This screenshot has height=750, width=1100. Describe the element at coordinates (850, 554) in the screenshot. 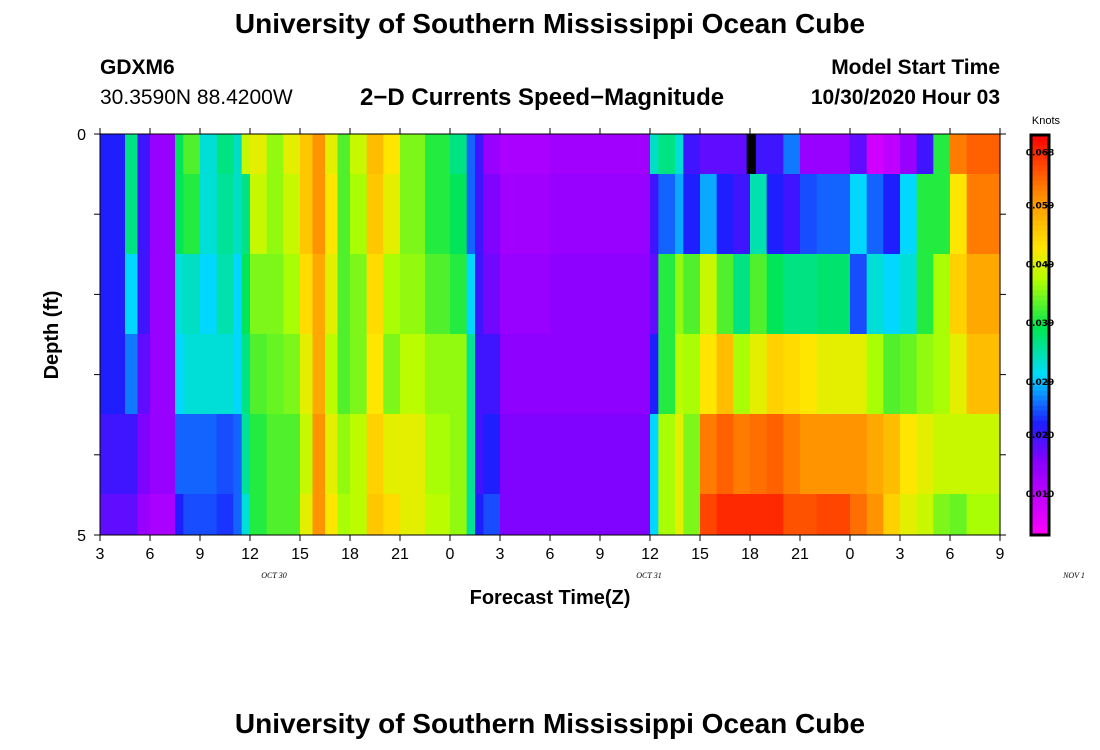

I see `x-tick-label: 0` at that location.